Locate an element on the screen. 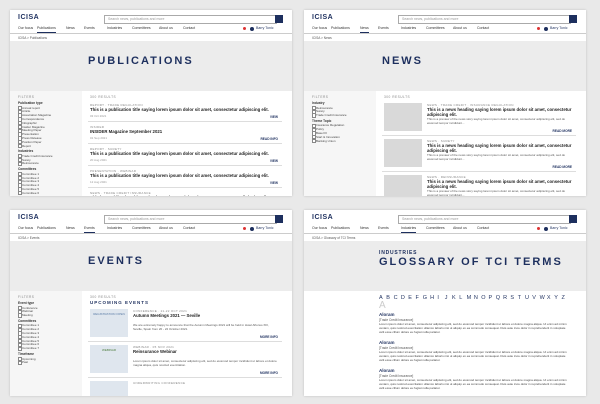  alphabet-letter: D is located at coordinates (402, 298).